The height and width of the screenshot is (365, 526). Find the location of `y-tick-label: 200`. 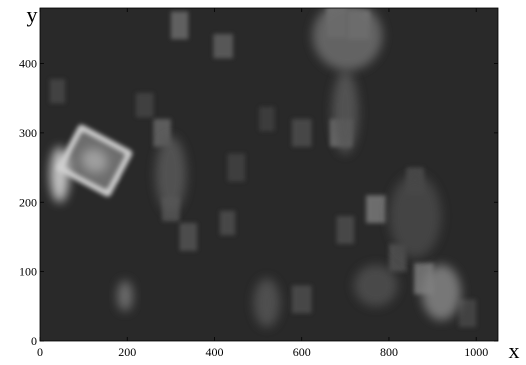

y-tick-label: 200 is located at coordinates (28, 202).